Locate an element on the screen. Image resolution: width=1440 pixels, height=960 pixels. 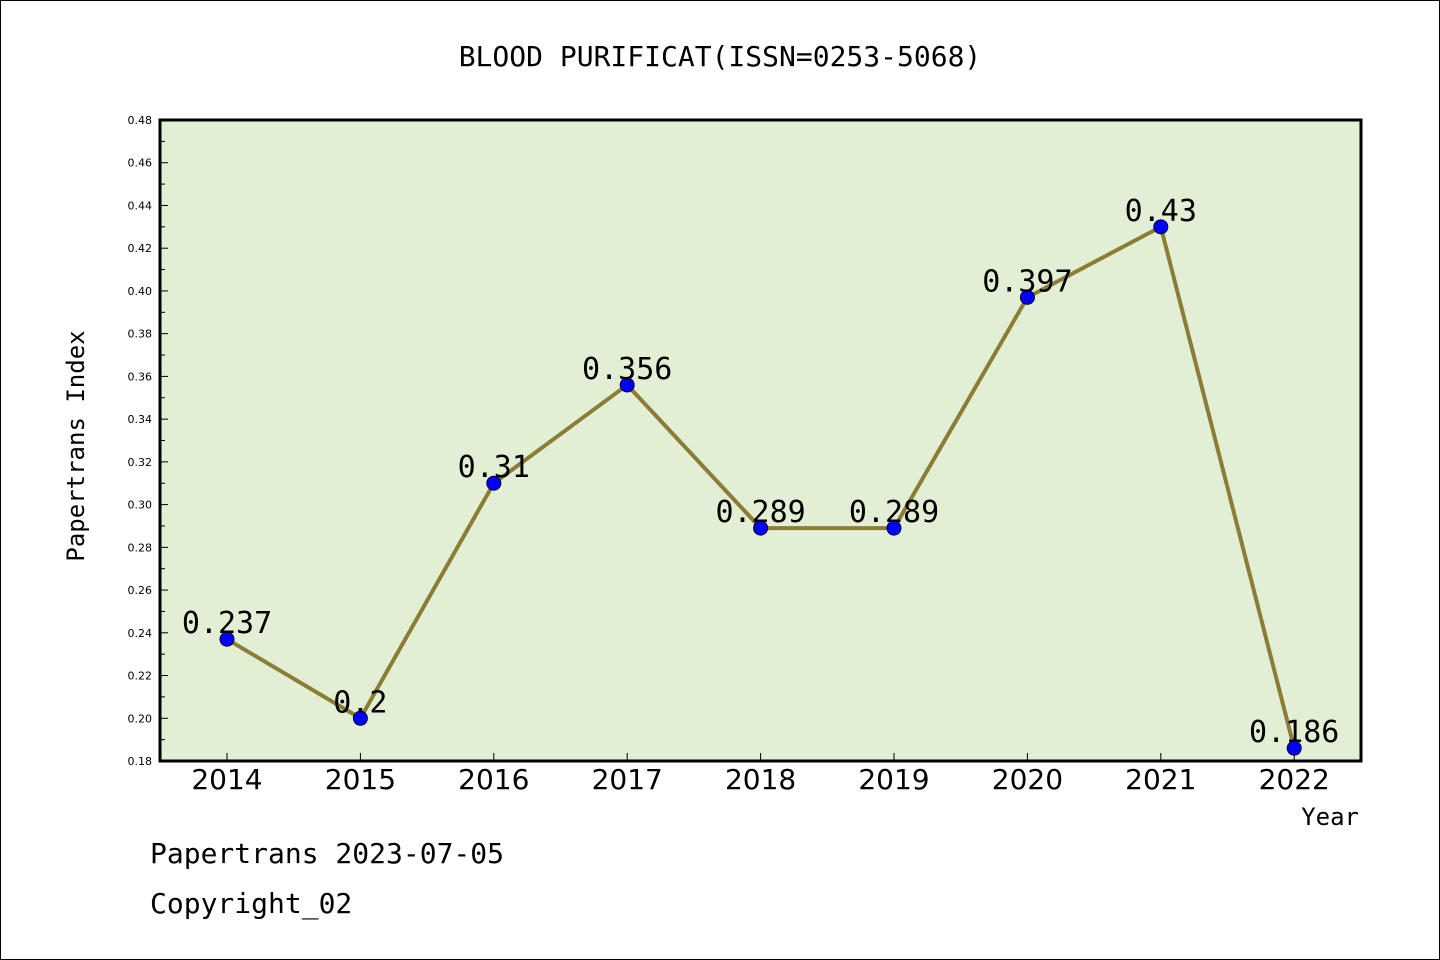
data-label: 0.31 is located at coordinates (494, 467).